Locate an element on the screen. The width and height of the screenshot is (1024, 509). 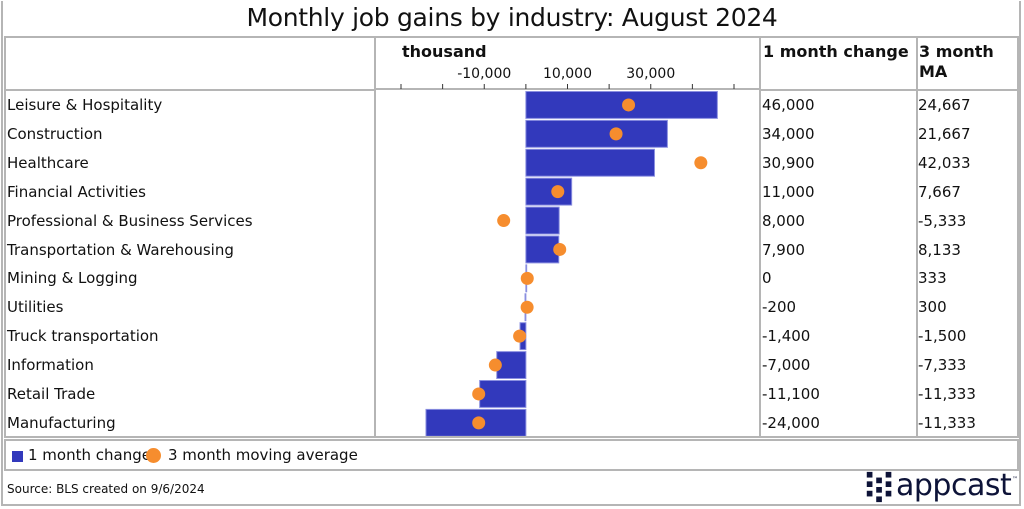
category-label: Construction is located at coordinates (55, 133).